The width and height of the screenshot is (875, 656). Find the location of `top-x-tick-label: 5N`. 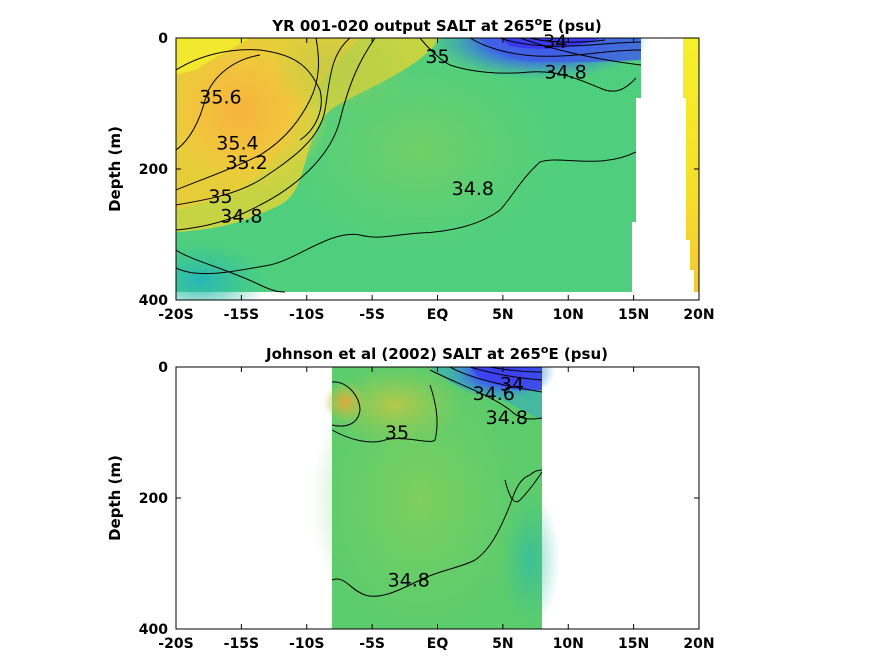

top-x-tick-label: 5N is located at coordinates (502, 315).